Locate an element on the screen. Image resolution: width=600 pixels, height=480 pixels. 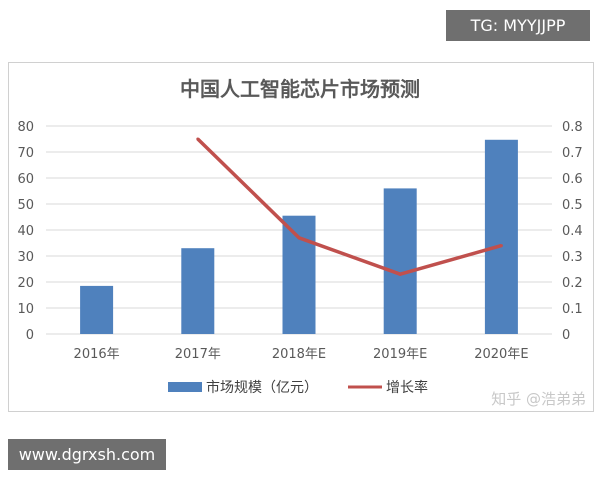
legend: 市场规模（亿元） 增长率 is located at coordinates (298, 387).